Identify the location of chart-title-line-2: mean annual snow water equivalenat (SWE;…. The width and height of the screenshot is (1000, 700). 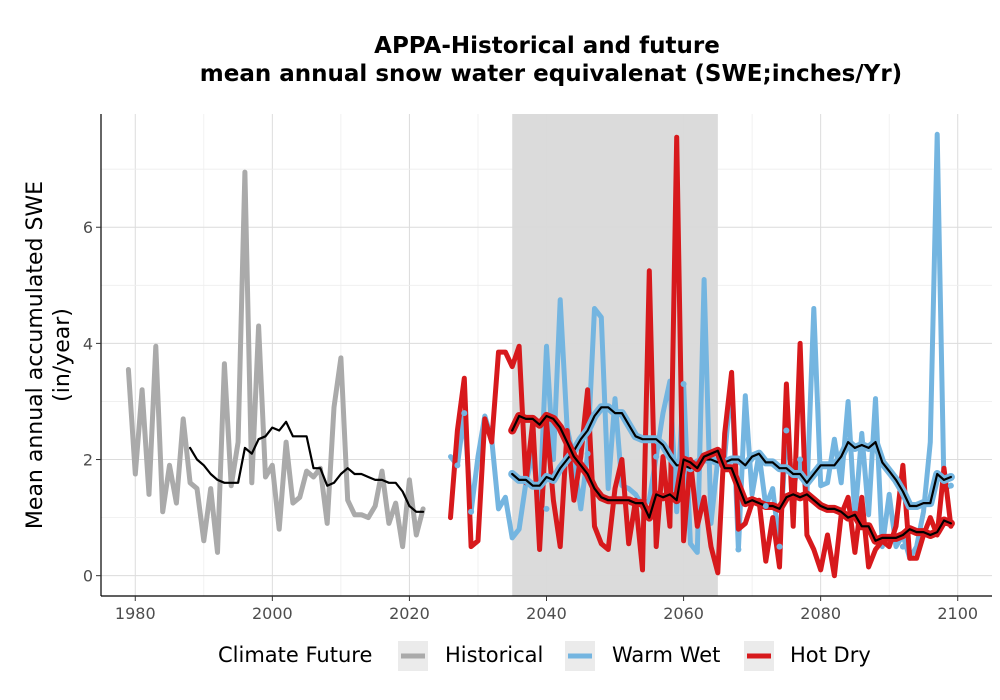
(551, 74).